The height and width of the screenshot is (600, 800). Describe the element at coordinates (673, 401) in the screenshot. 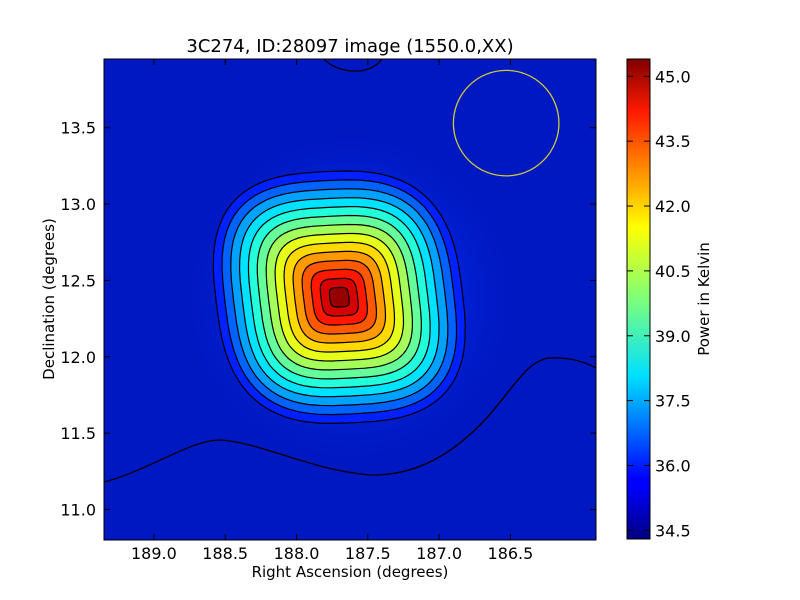

I see `colorbar-tick-label: 37.5` at that location.